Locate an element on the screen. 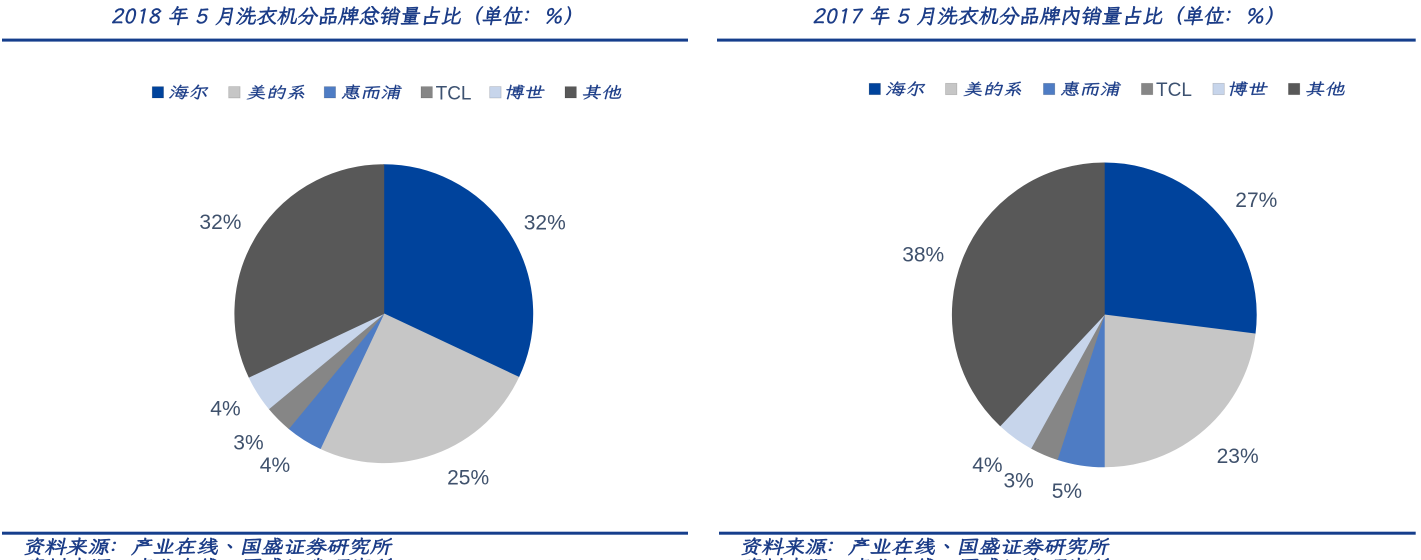 Image resolution: width=1421 pixels, height=560 pixels. svg-text: 25% is located at coordinates (468, 478).